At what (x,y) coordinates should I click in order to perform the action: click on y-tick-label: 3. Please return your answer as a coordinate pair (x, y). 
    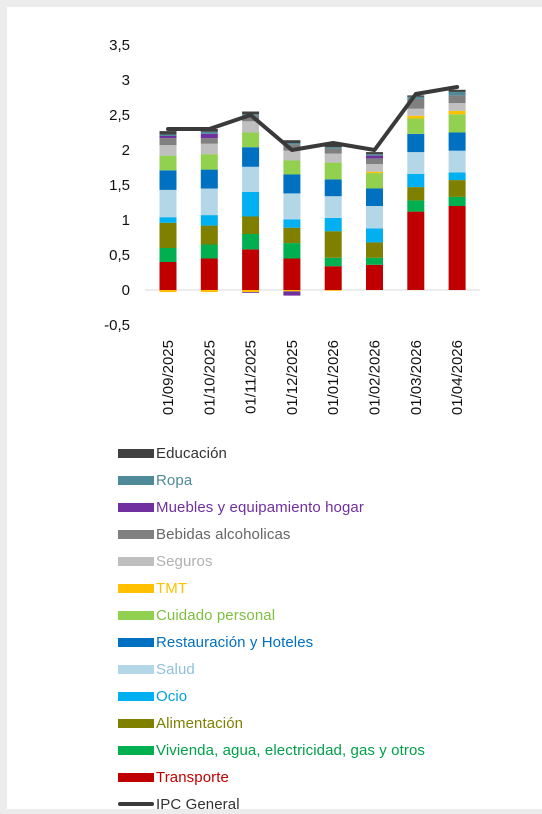
    Looking at the image, I should click on (126, 80).